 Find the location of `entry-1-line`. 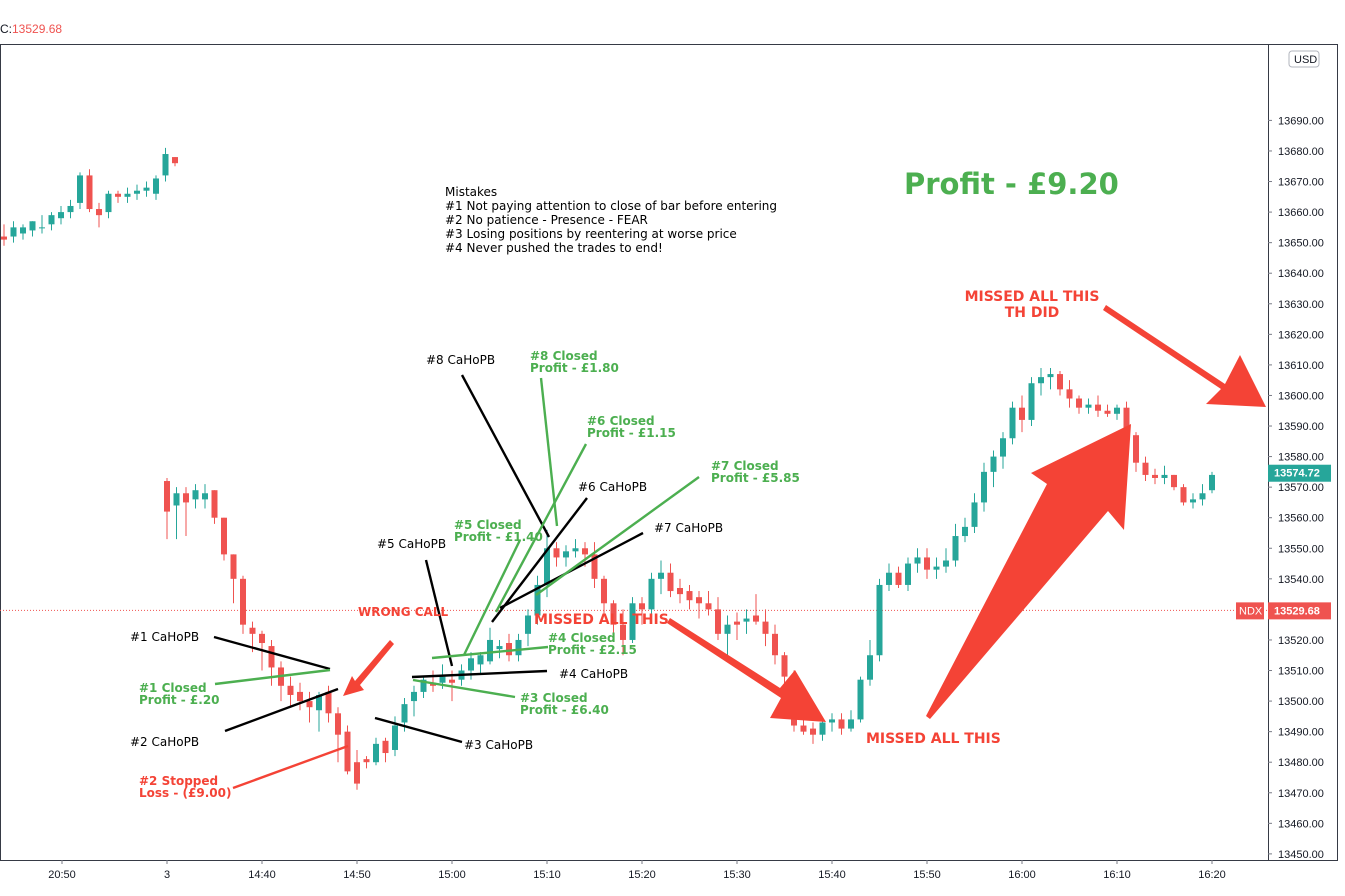

entry-1-line is located at coordinates (272, 653).